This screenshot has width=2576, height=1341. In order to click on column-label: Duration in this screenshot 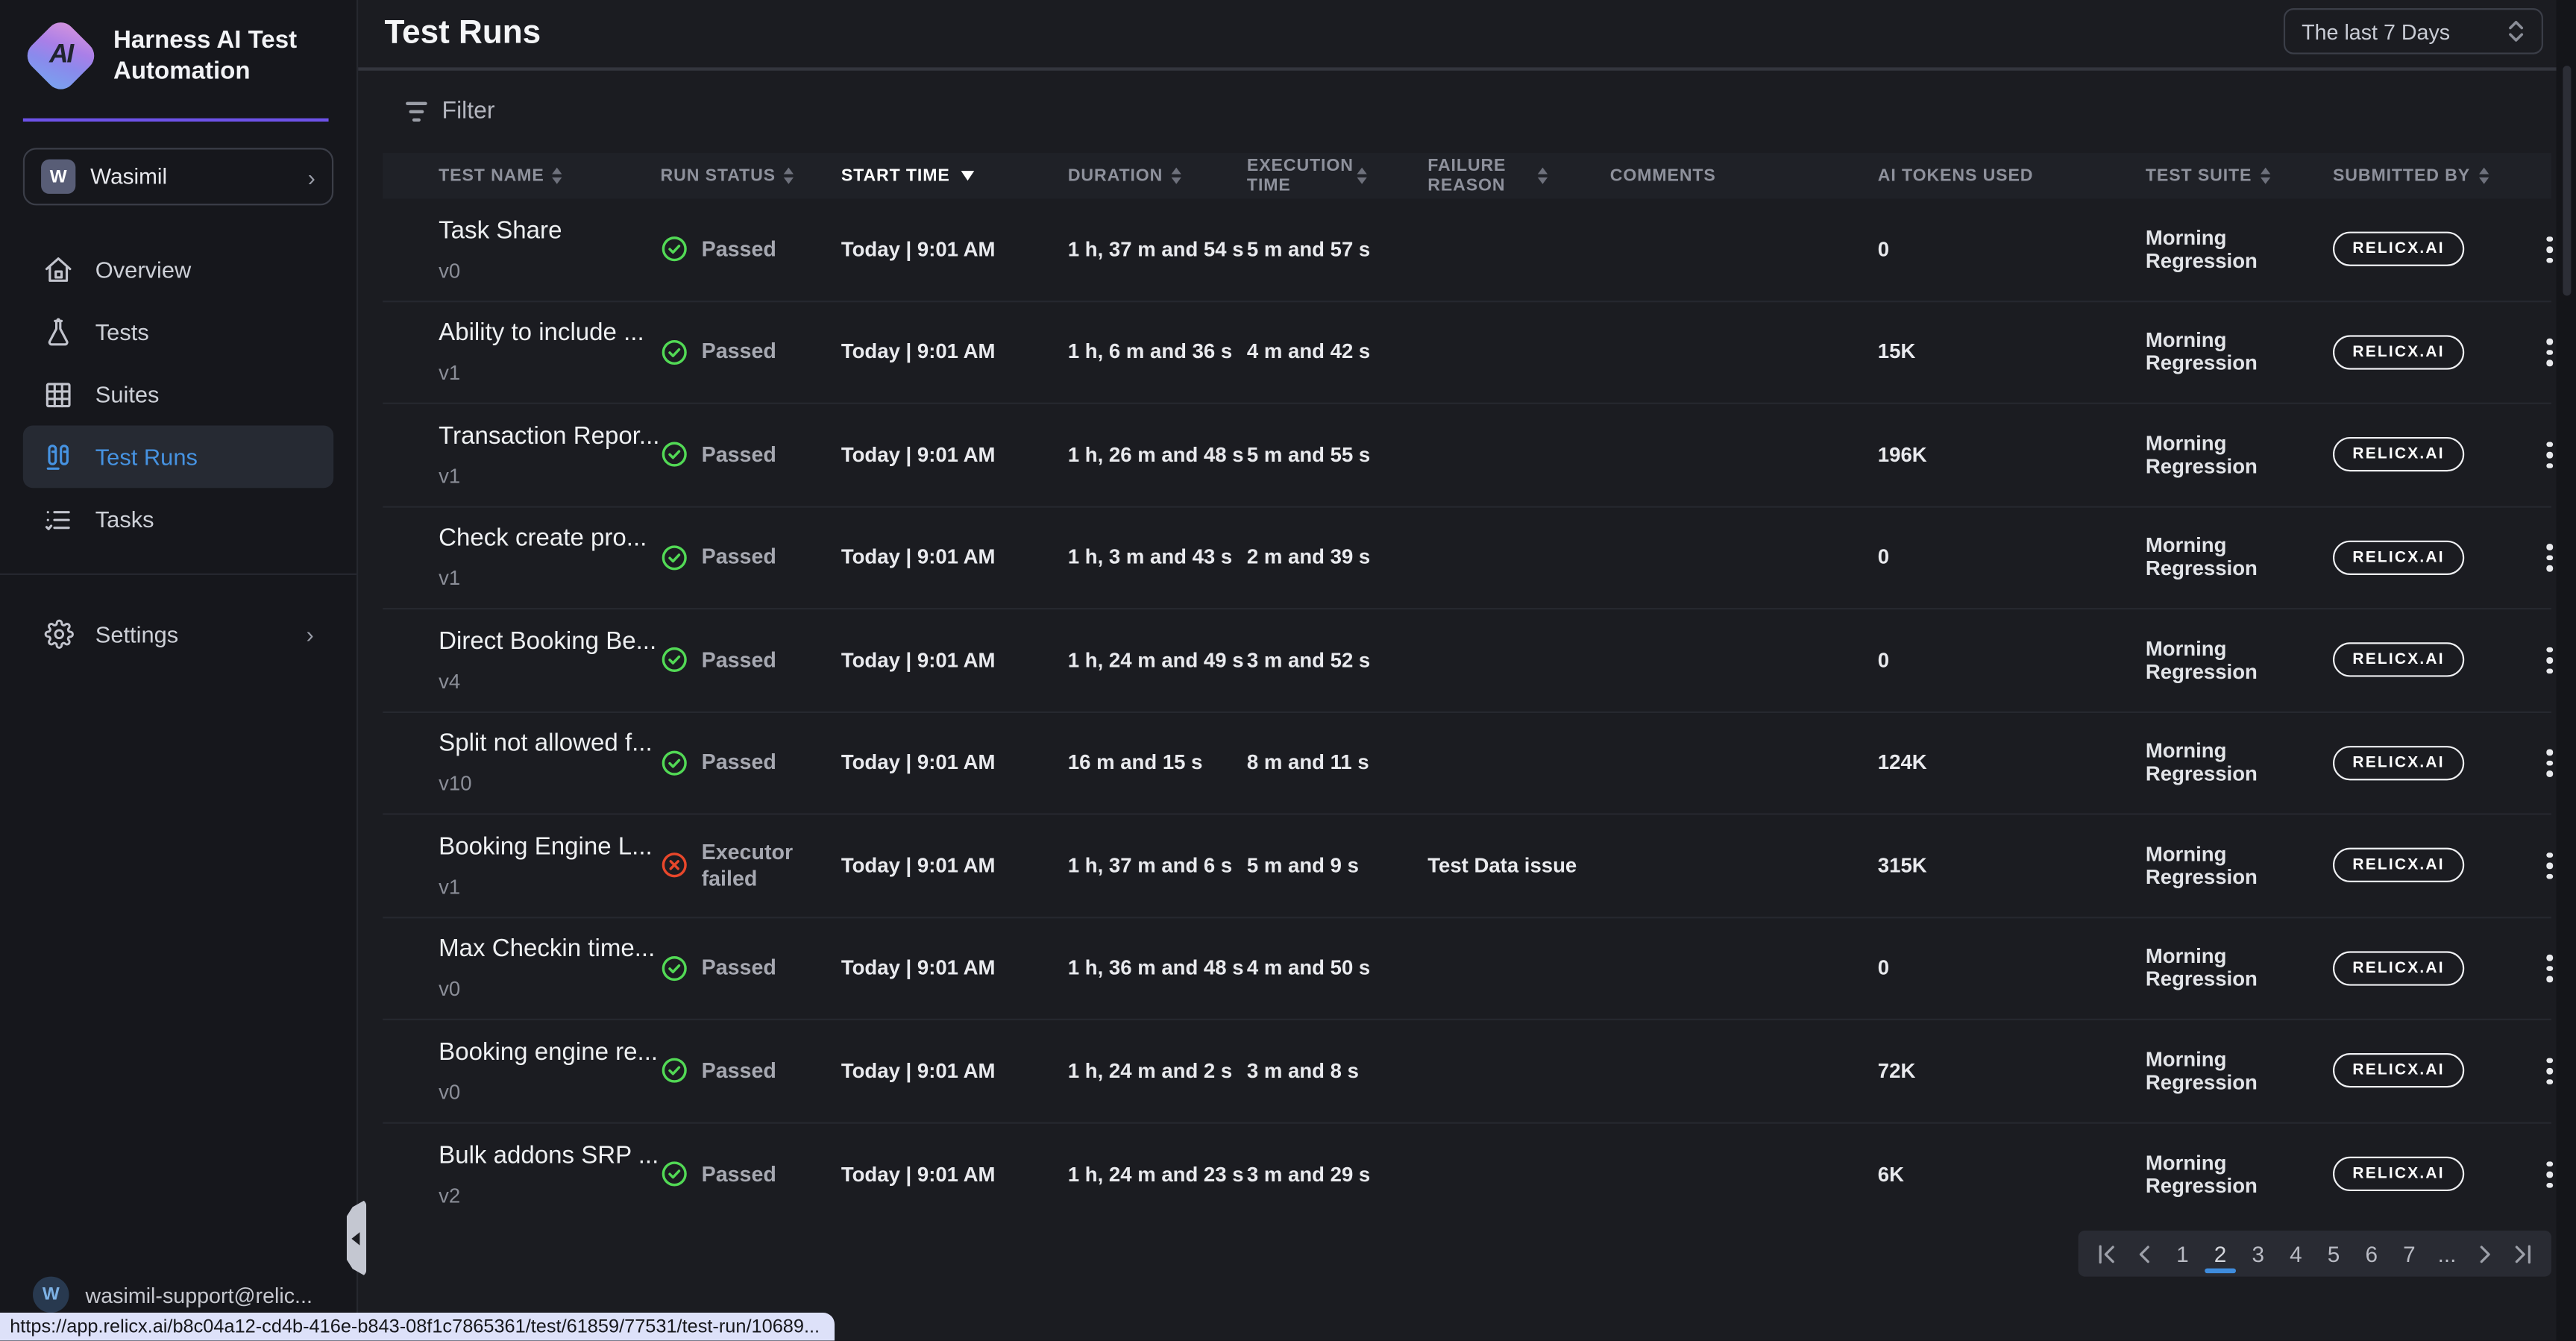, I will do `click(1115, 176)`.